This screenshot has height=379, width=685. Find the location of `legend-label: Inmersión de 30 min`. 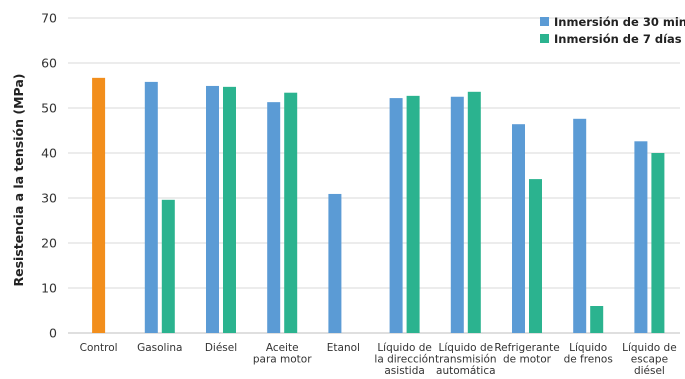

legend-label: Inmersión de 30 min is located at coordinates (619, 22).